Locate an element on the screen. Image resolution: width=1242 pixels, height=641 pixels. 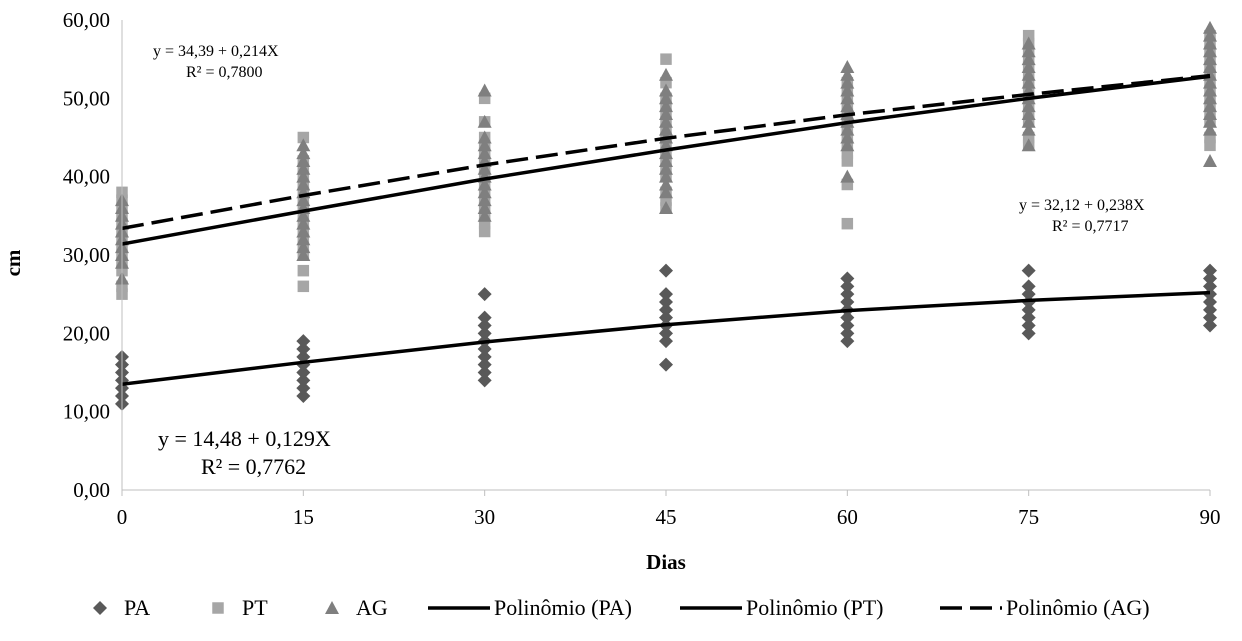
x-axis-ticks: 0 15 30 45 60 75 90 is located at coordinates (669, 509).